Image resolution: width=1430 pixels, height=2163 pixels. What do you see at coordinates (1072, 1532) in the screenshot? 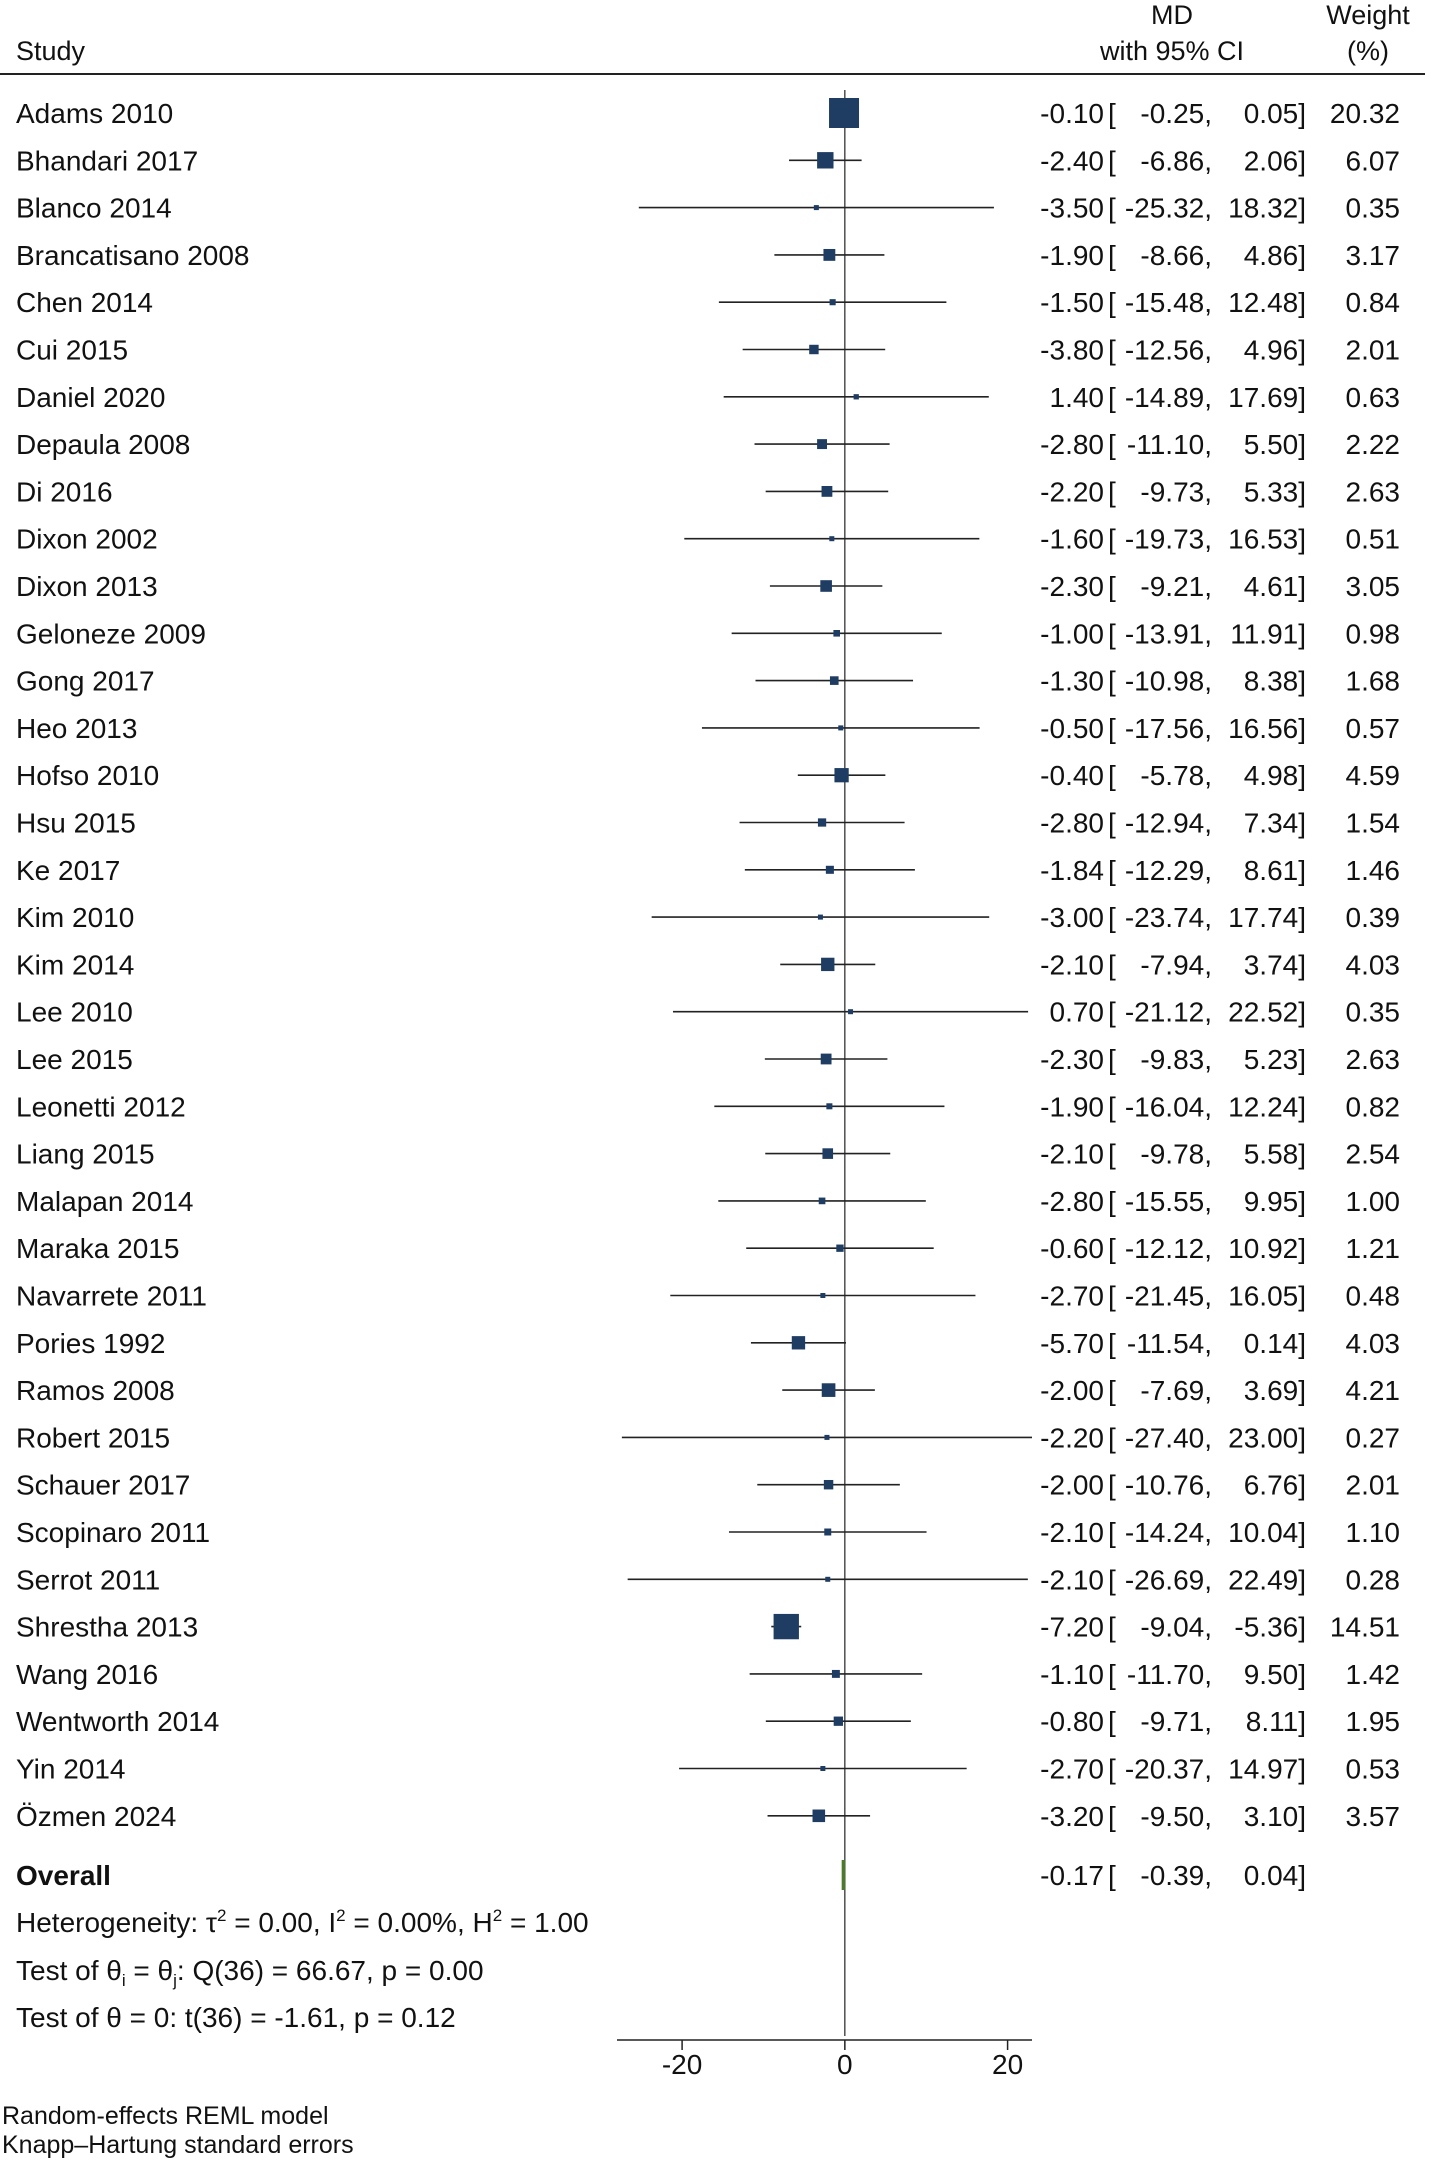
I see `md-value: -2.10` at bounding box center [1072, 1532].